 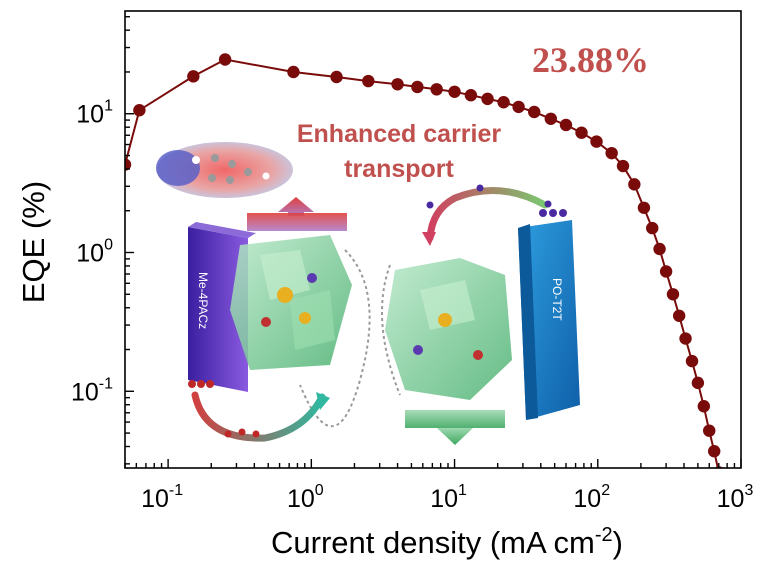 What do you see at coordinates (591, 497) in the screenshot?
I see `x-tick-label-3: 10²` at bounding box center [591, 497].